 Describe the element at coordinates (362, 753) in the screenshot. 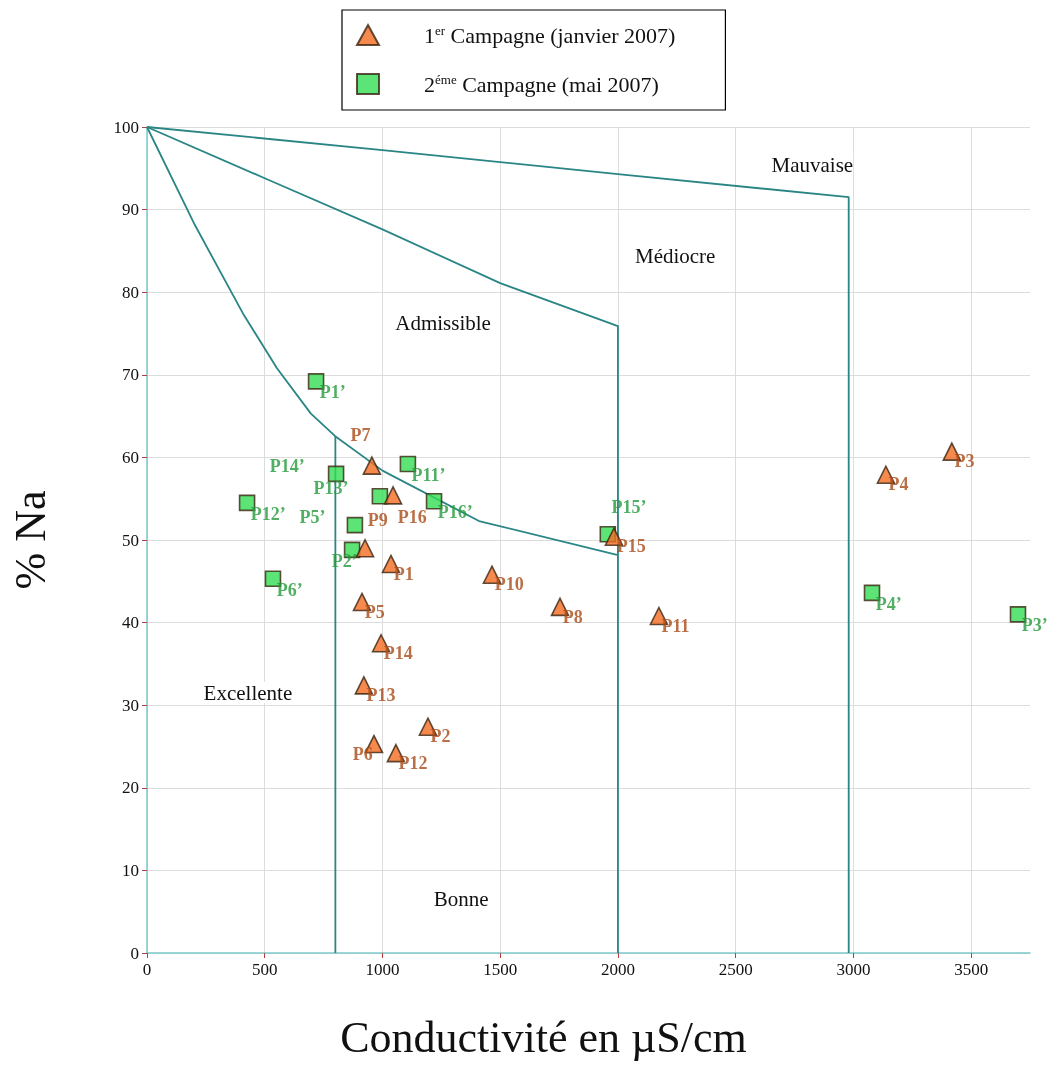

I see `data-label: P6` at that location.